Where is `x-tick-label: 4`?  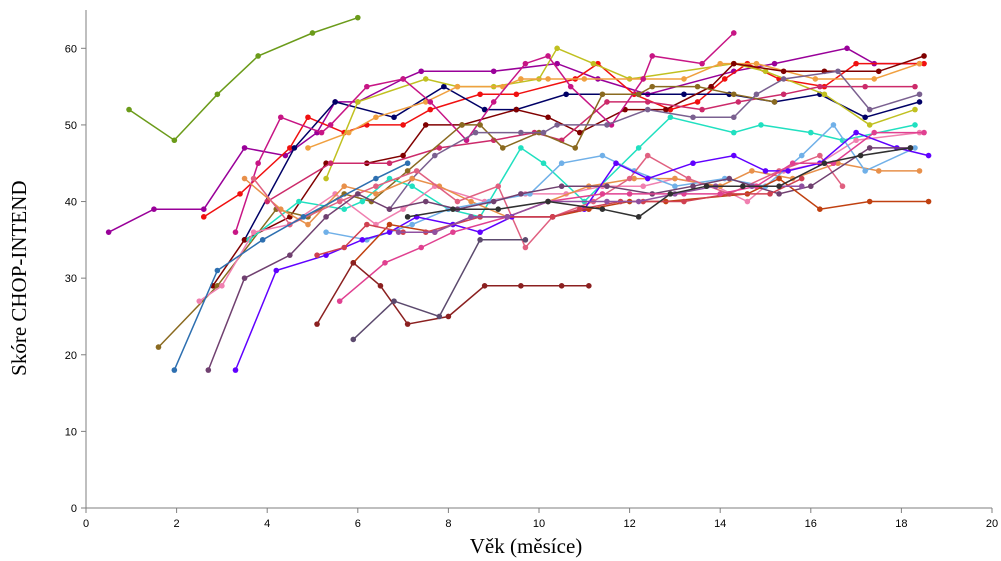
x-tick-label: 4 is located at coordinates (267, 524).